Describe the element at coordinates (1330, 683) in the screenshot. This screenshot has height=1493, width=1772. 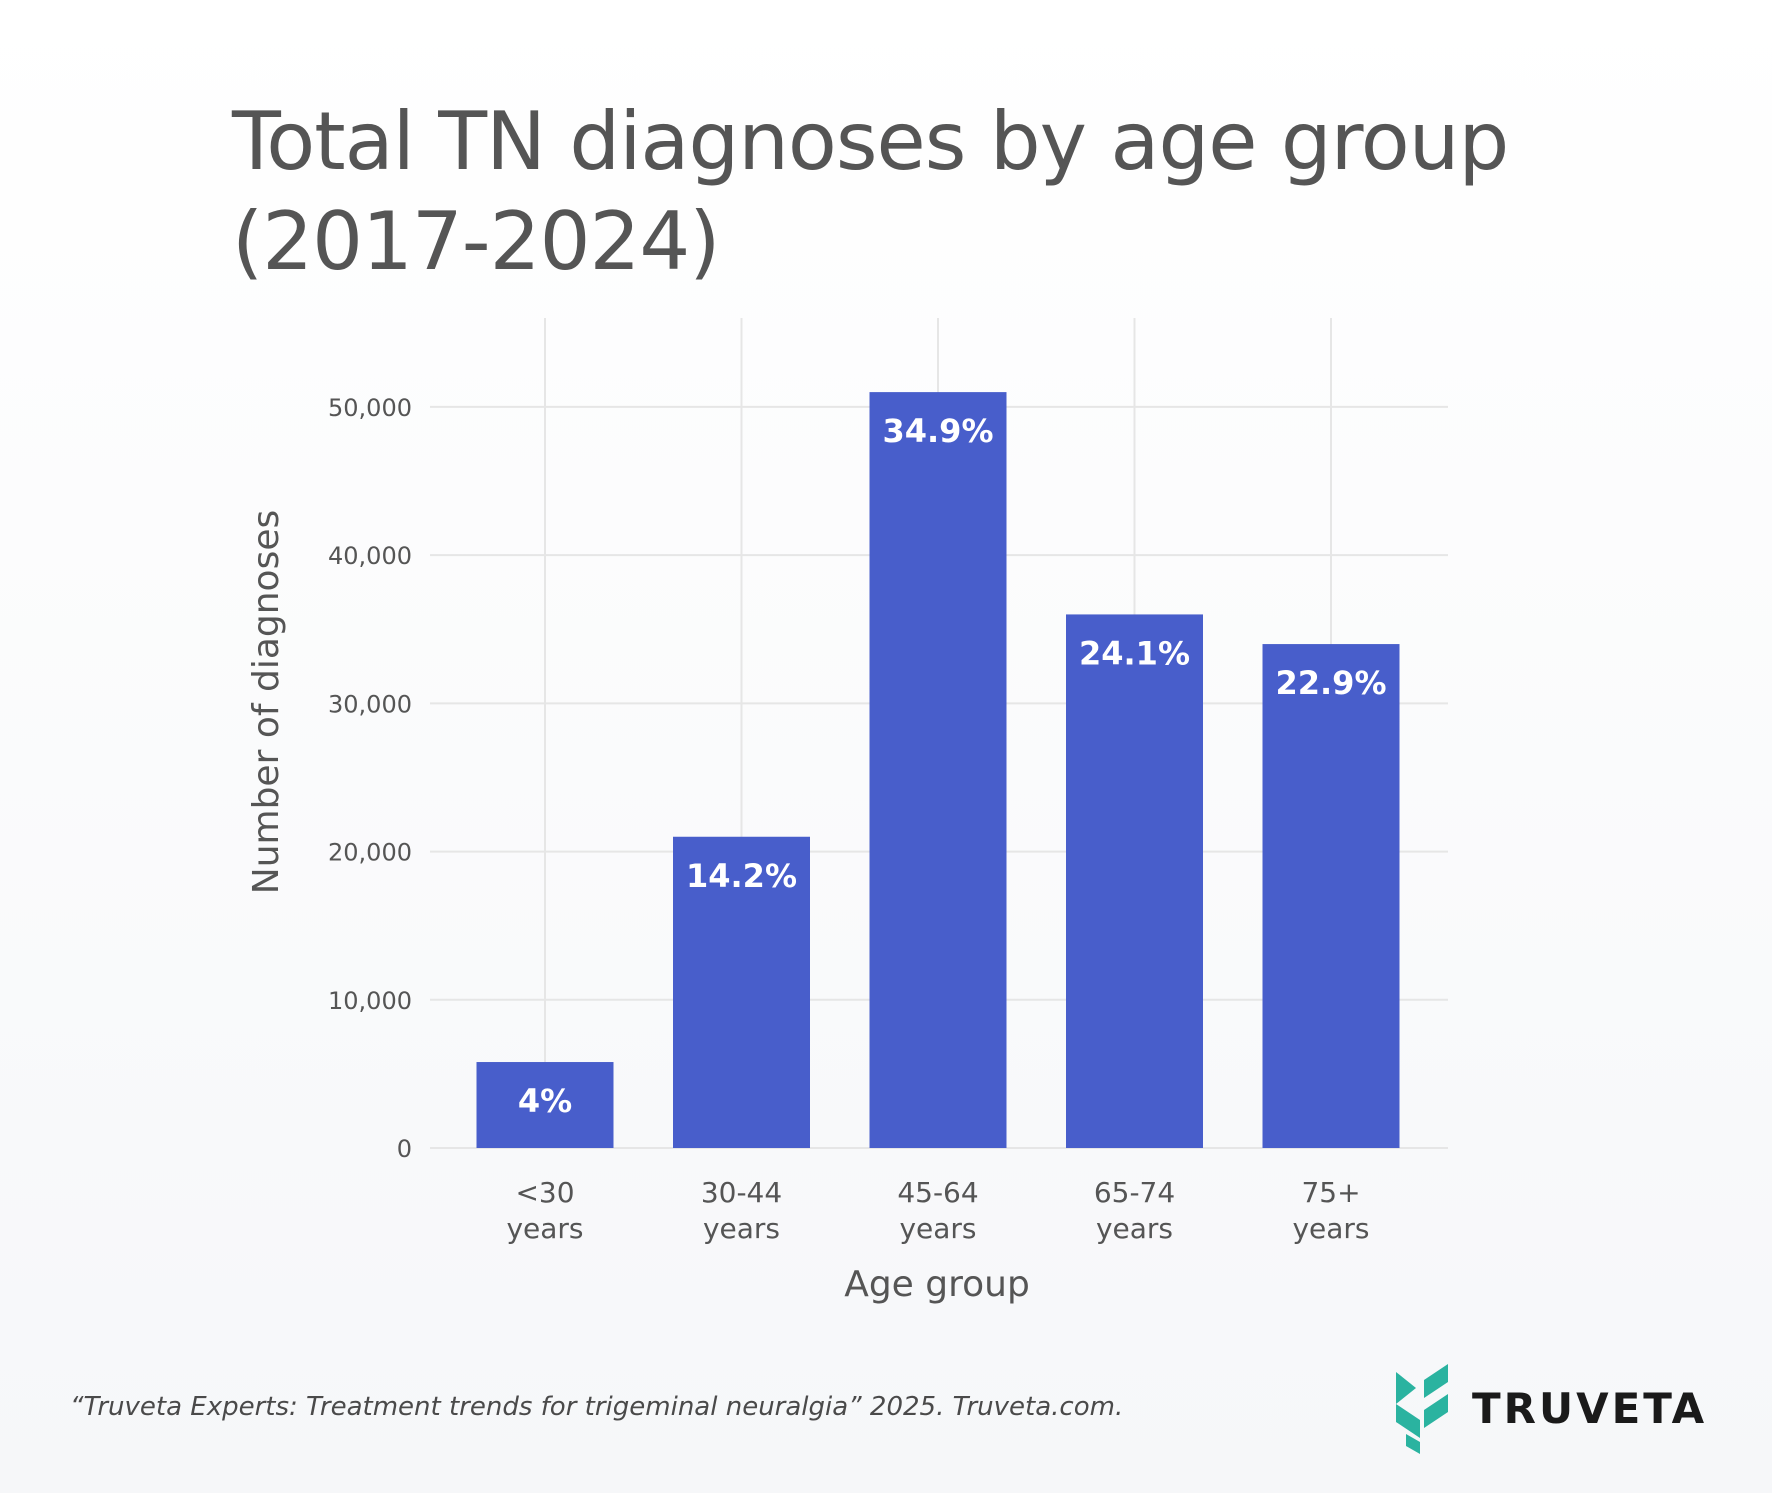
I see `data-label: 22.9%` at that location.